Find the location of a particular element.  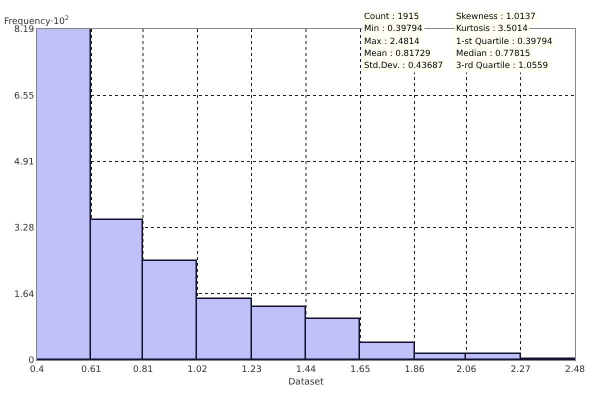

x-tick-label: 1.44 is located at coordinates (306, 369).